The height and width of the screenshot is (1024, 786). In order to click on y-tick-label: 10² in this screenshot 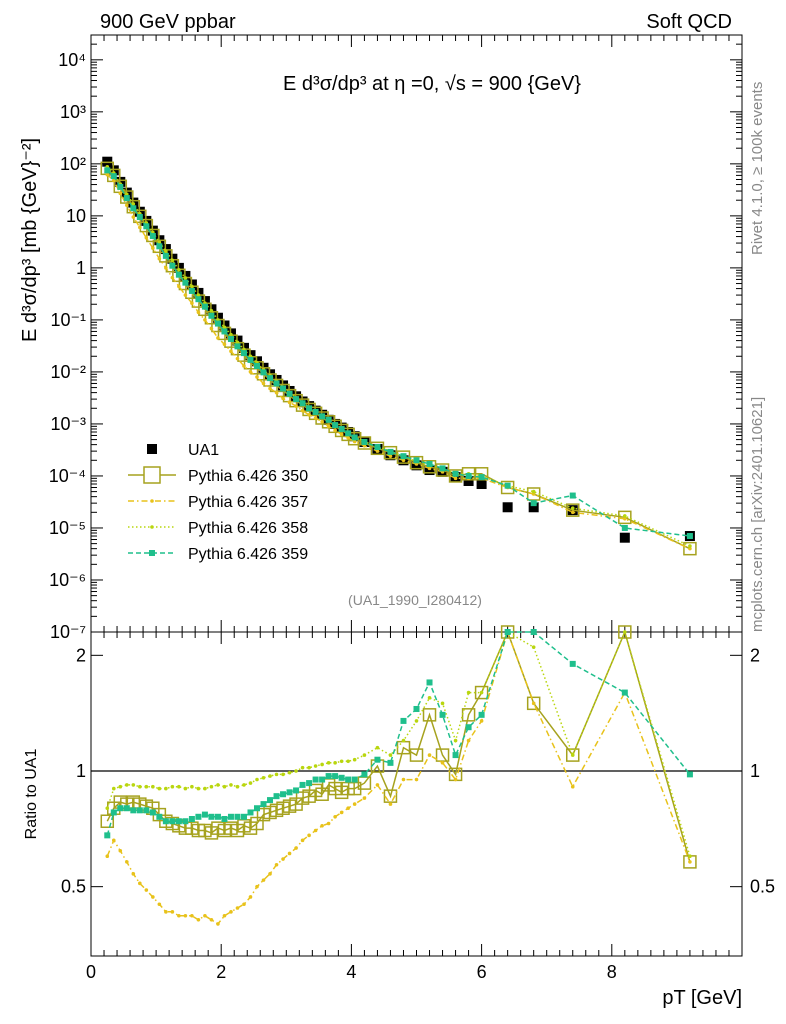, I will do `click(73, 164)`.